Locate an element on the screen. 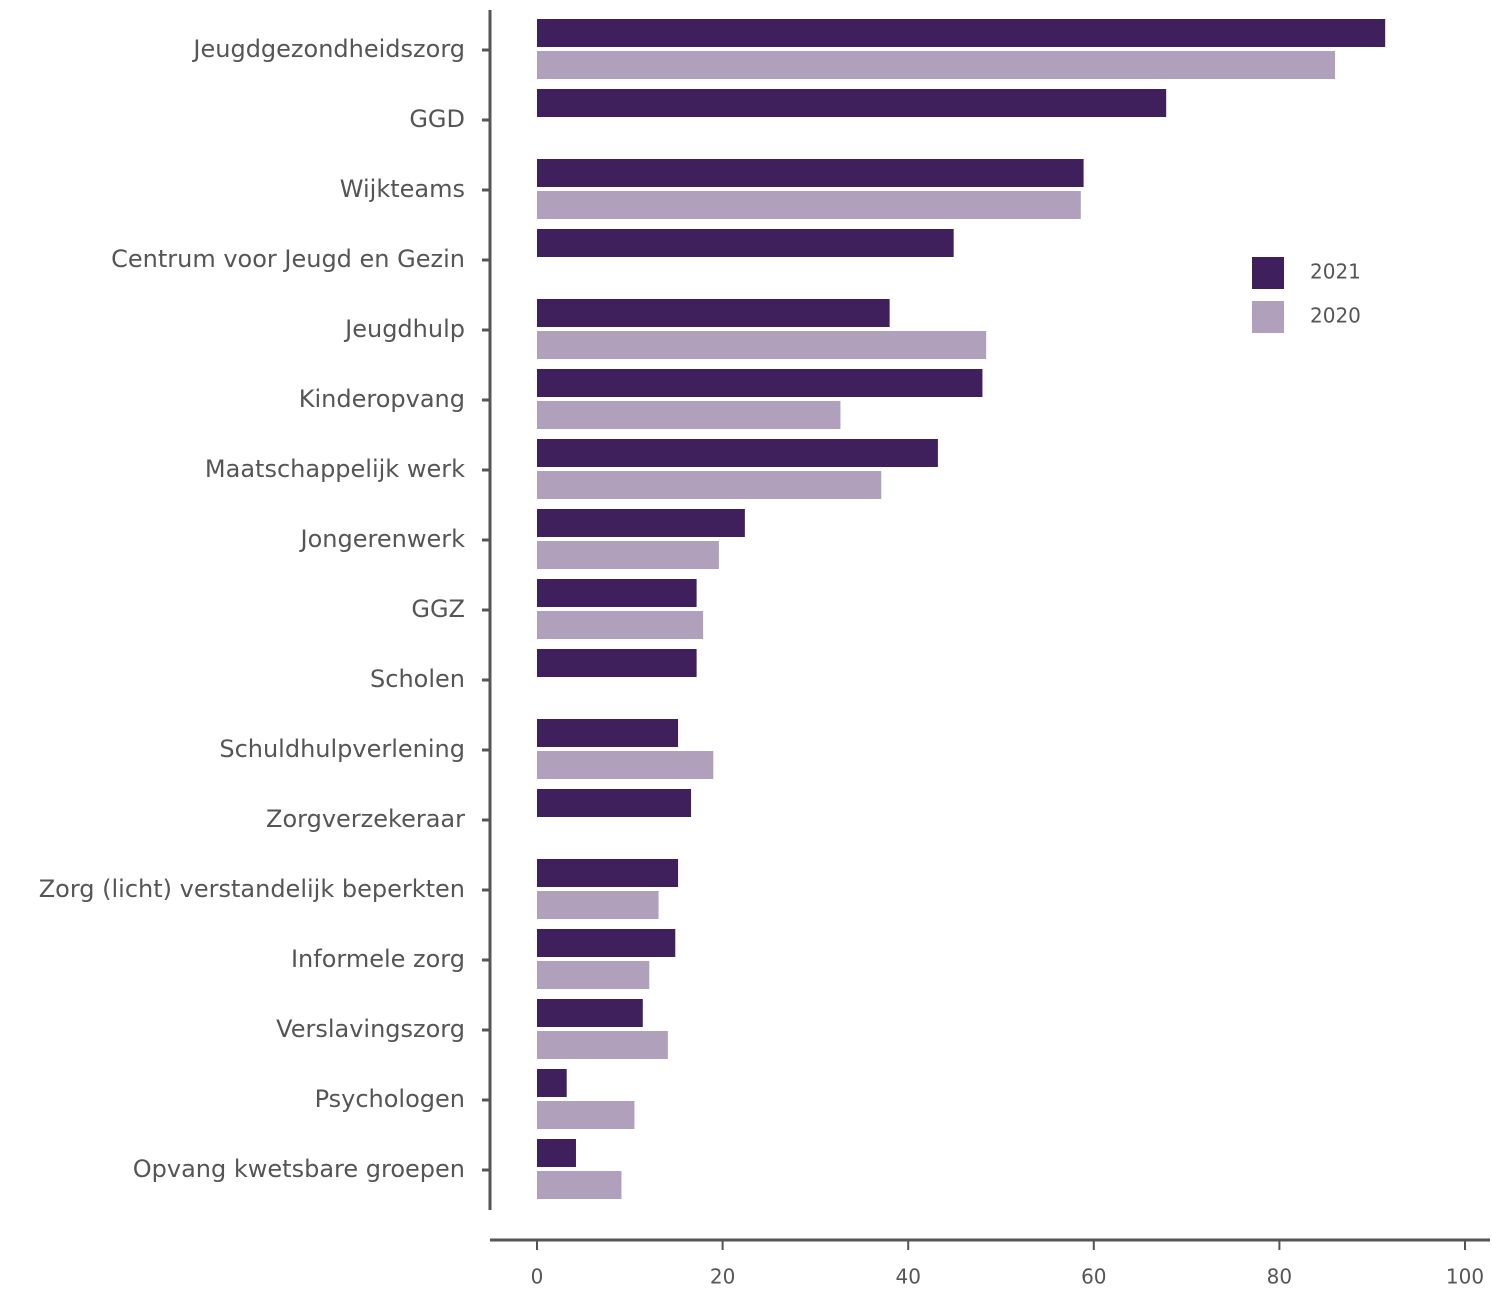 The height and width of the screenshot is (1289, 1493). y-tick-label: Schuldhulpverlening is located at coordinates (342, 749).